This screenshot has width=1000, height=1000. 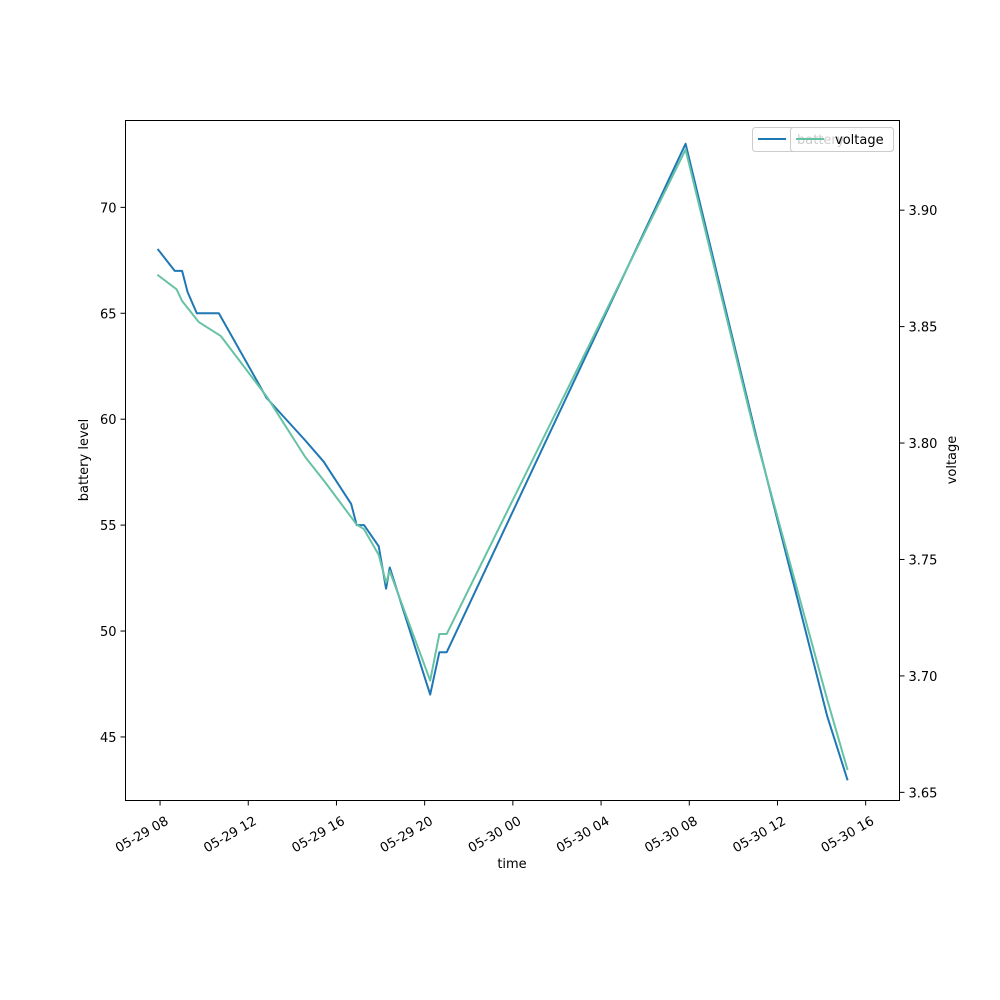 What do you see at coordinates (923, 560) in the screenshot?
I see `y-right-tick-label-2: 3.75` at bounding box center [923, 560].